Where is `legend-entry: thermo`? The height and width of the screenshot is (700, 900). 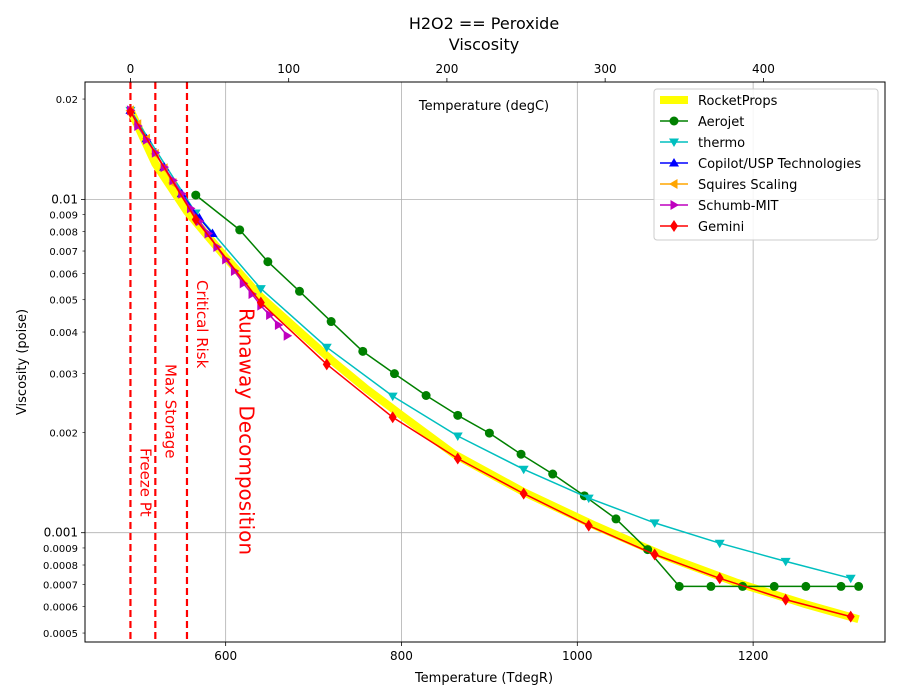 legend-entry: thermo is located at coordinates (702, 143).